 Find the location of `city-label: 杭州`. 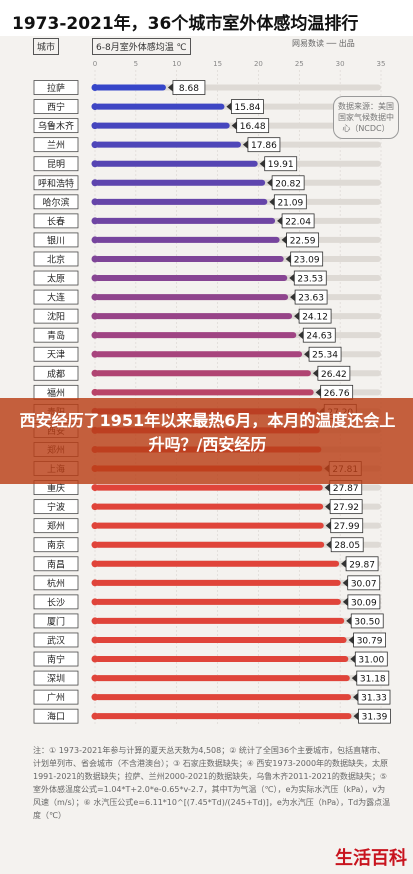

city-label: 杭州 is located at coordinates (56, 583).